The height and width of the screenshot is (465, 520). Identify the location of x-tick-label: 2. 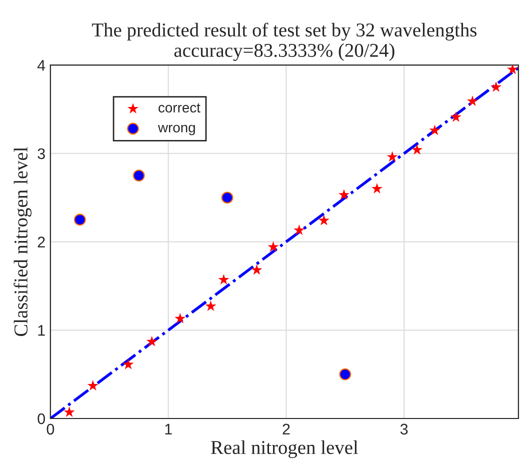
(286, 429).